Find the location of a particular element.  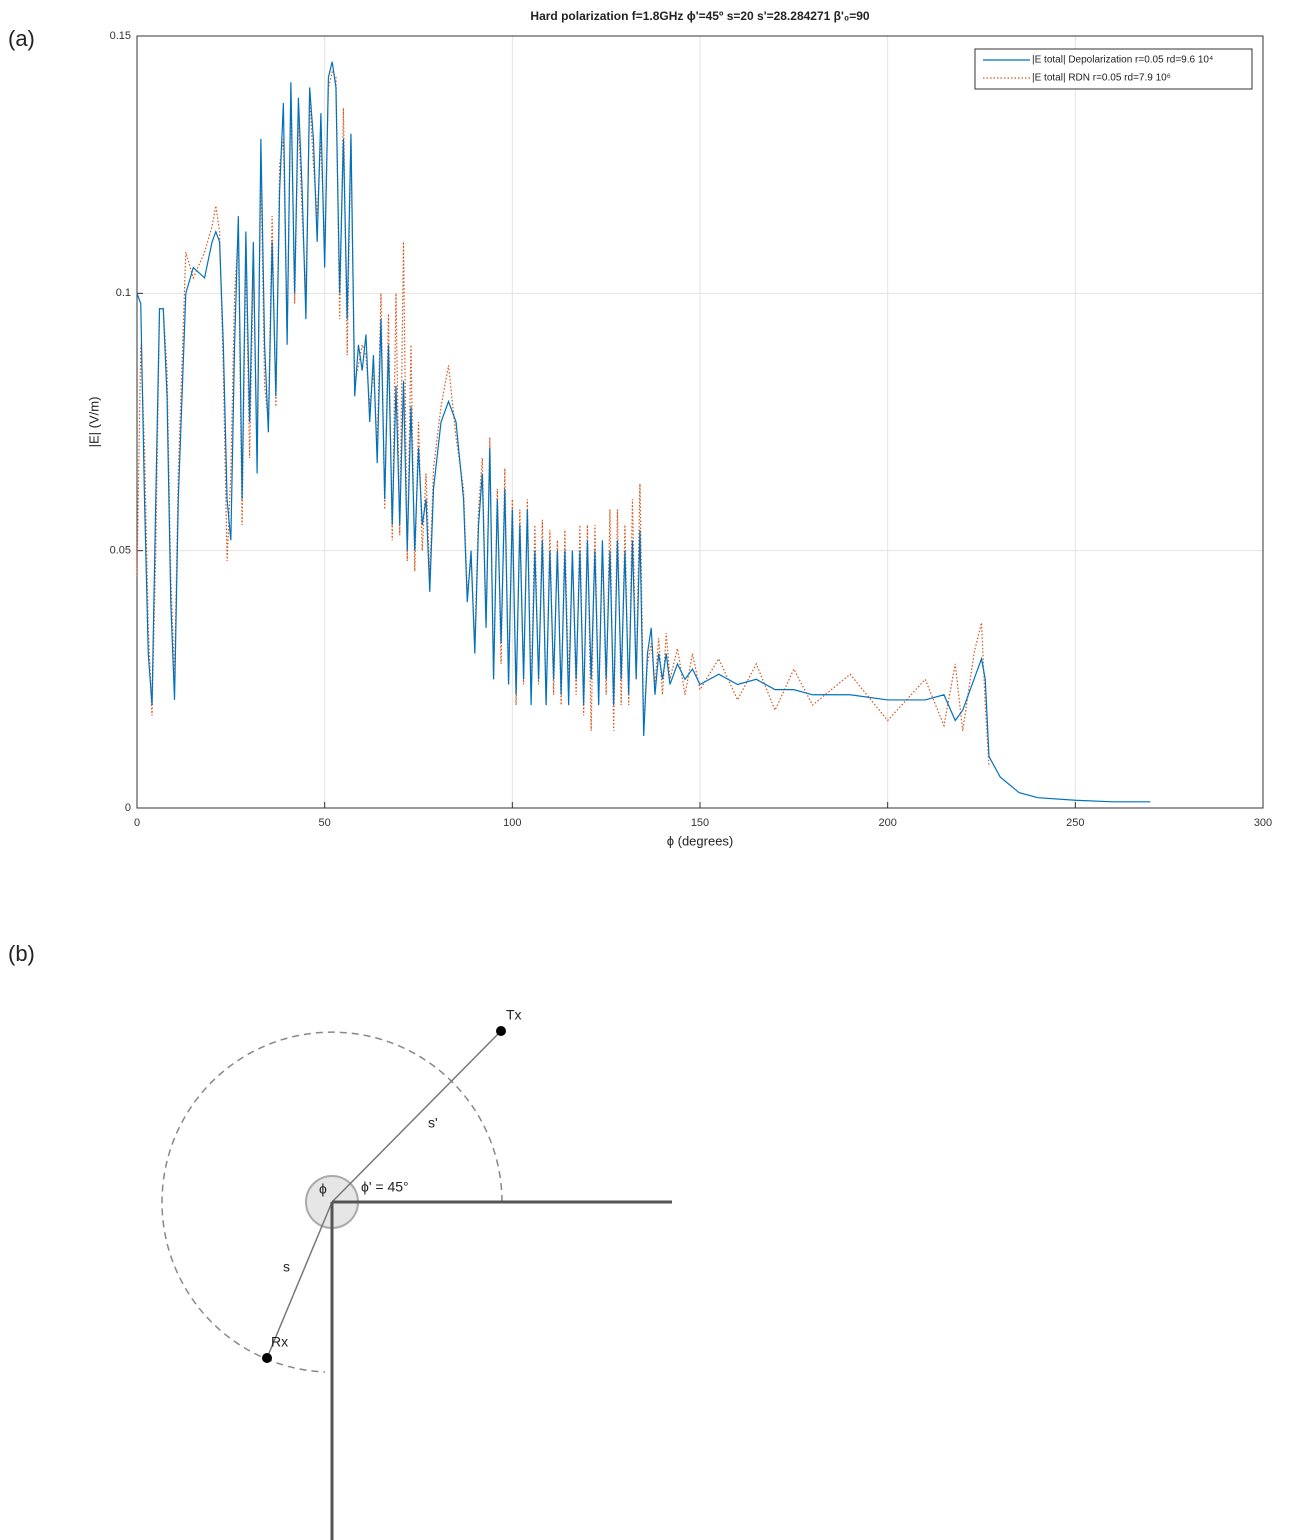

phi-prime-label: ϕ' = 45° is located at coordinates (385, 1187).